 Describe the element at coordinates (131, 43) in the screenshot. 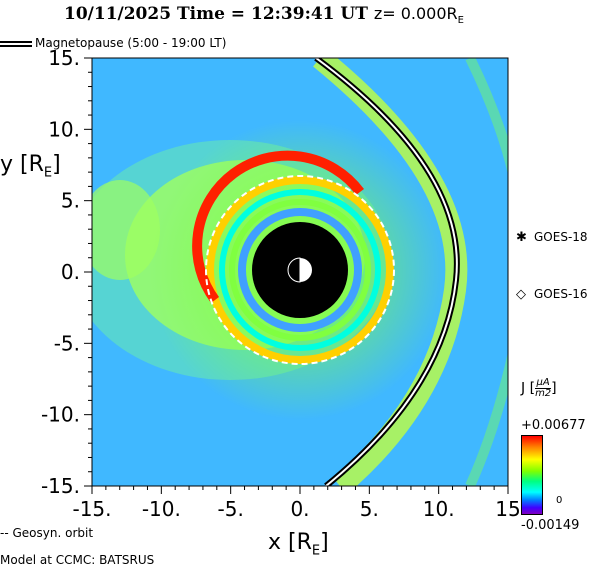

I see `magnetopause-legend-label: Magnetopause (5:00 - 19:00 LT)` at that location.